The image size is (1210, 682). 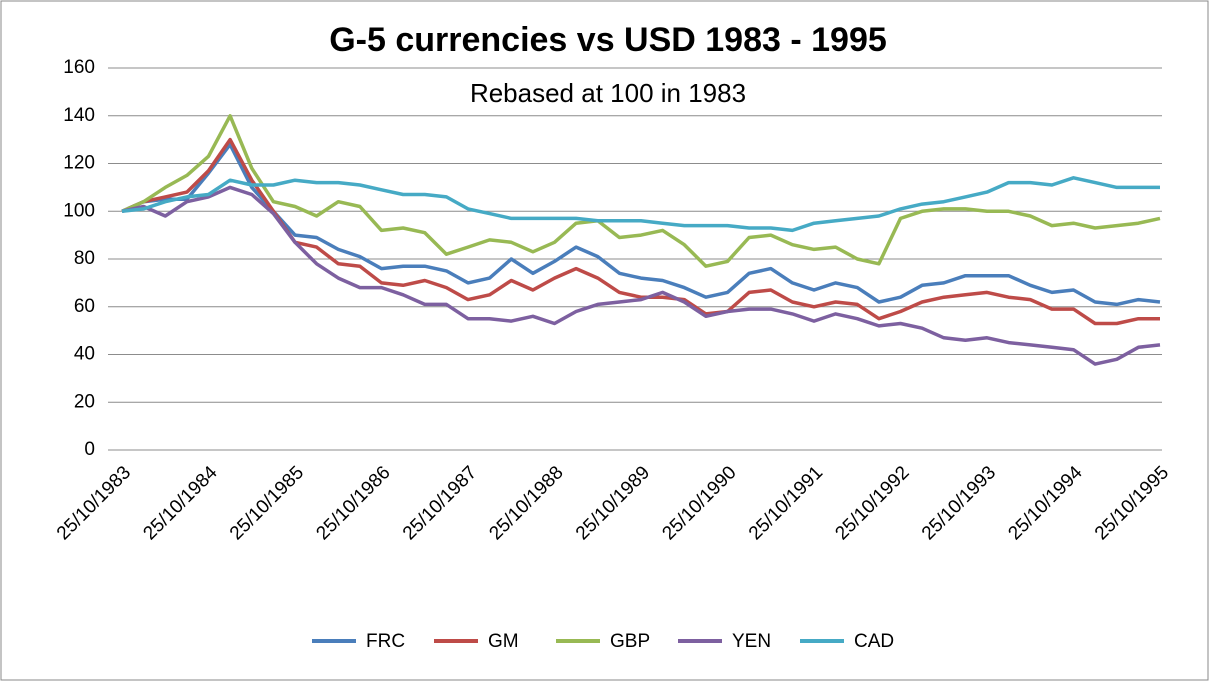 What do you see at coordinates (630, 641) in the screenshot?
I see `legend-label: GBP` at bounding box center [630, 641].